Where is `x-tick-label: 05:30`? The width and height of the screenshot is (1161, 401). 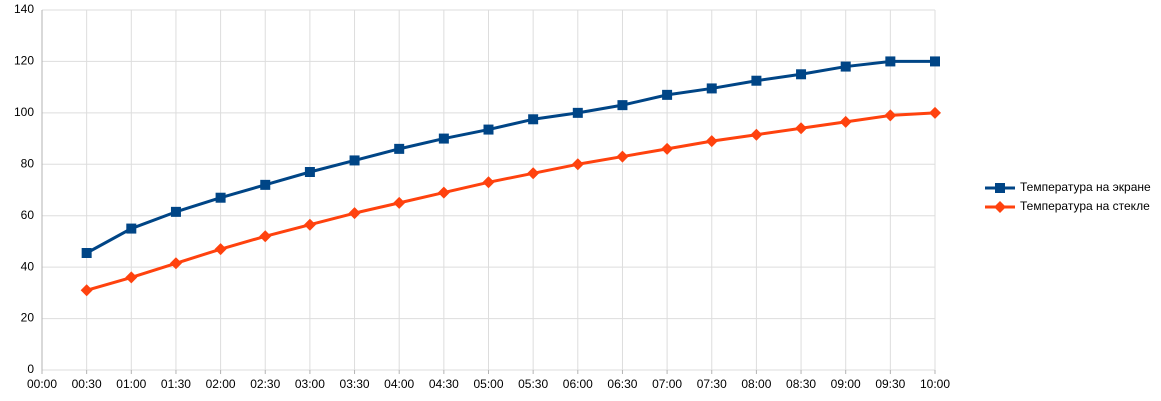 x-tick-label: 05:30 is located at coordinates (533, 384).